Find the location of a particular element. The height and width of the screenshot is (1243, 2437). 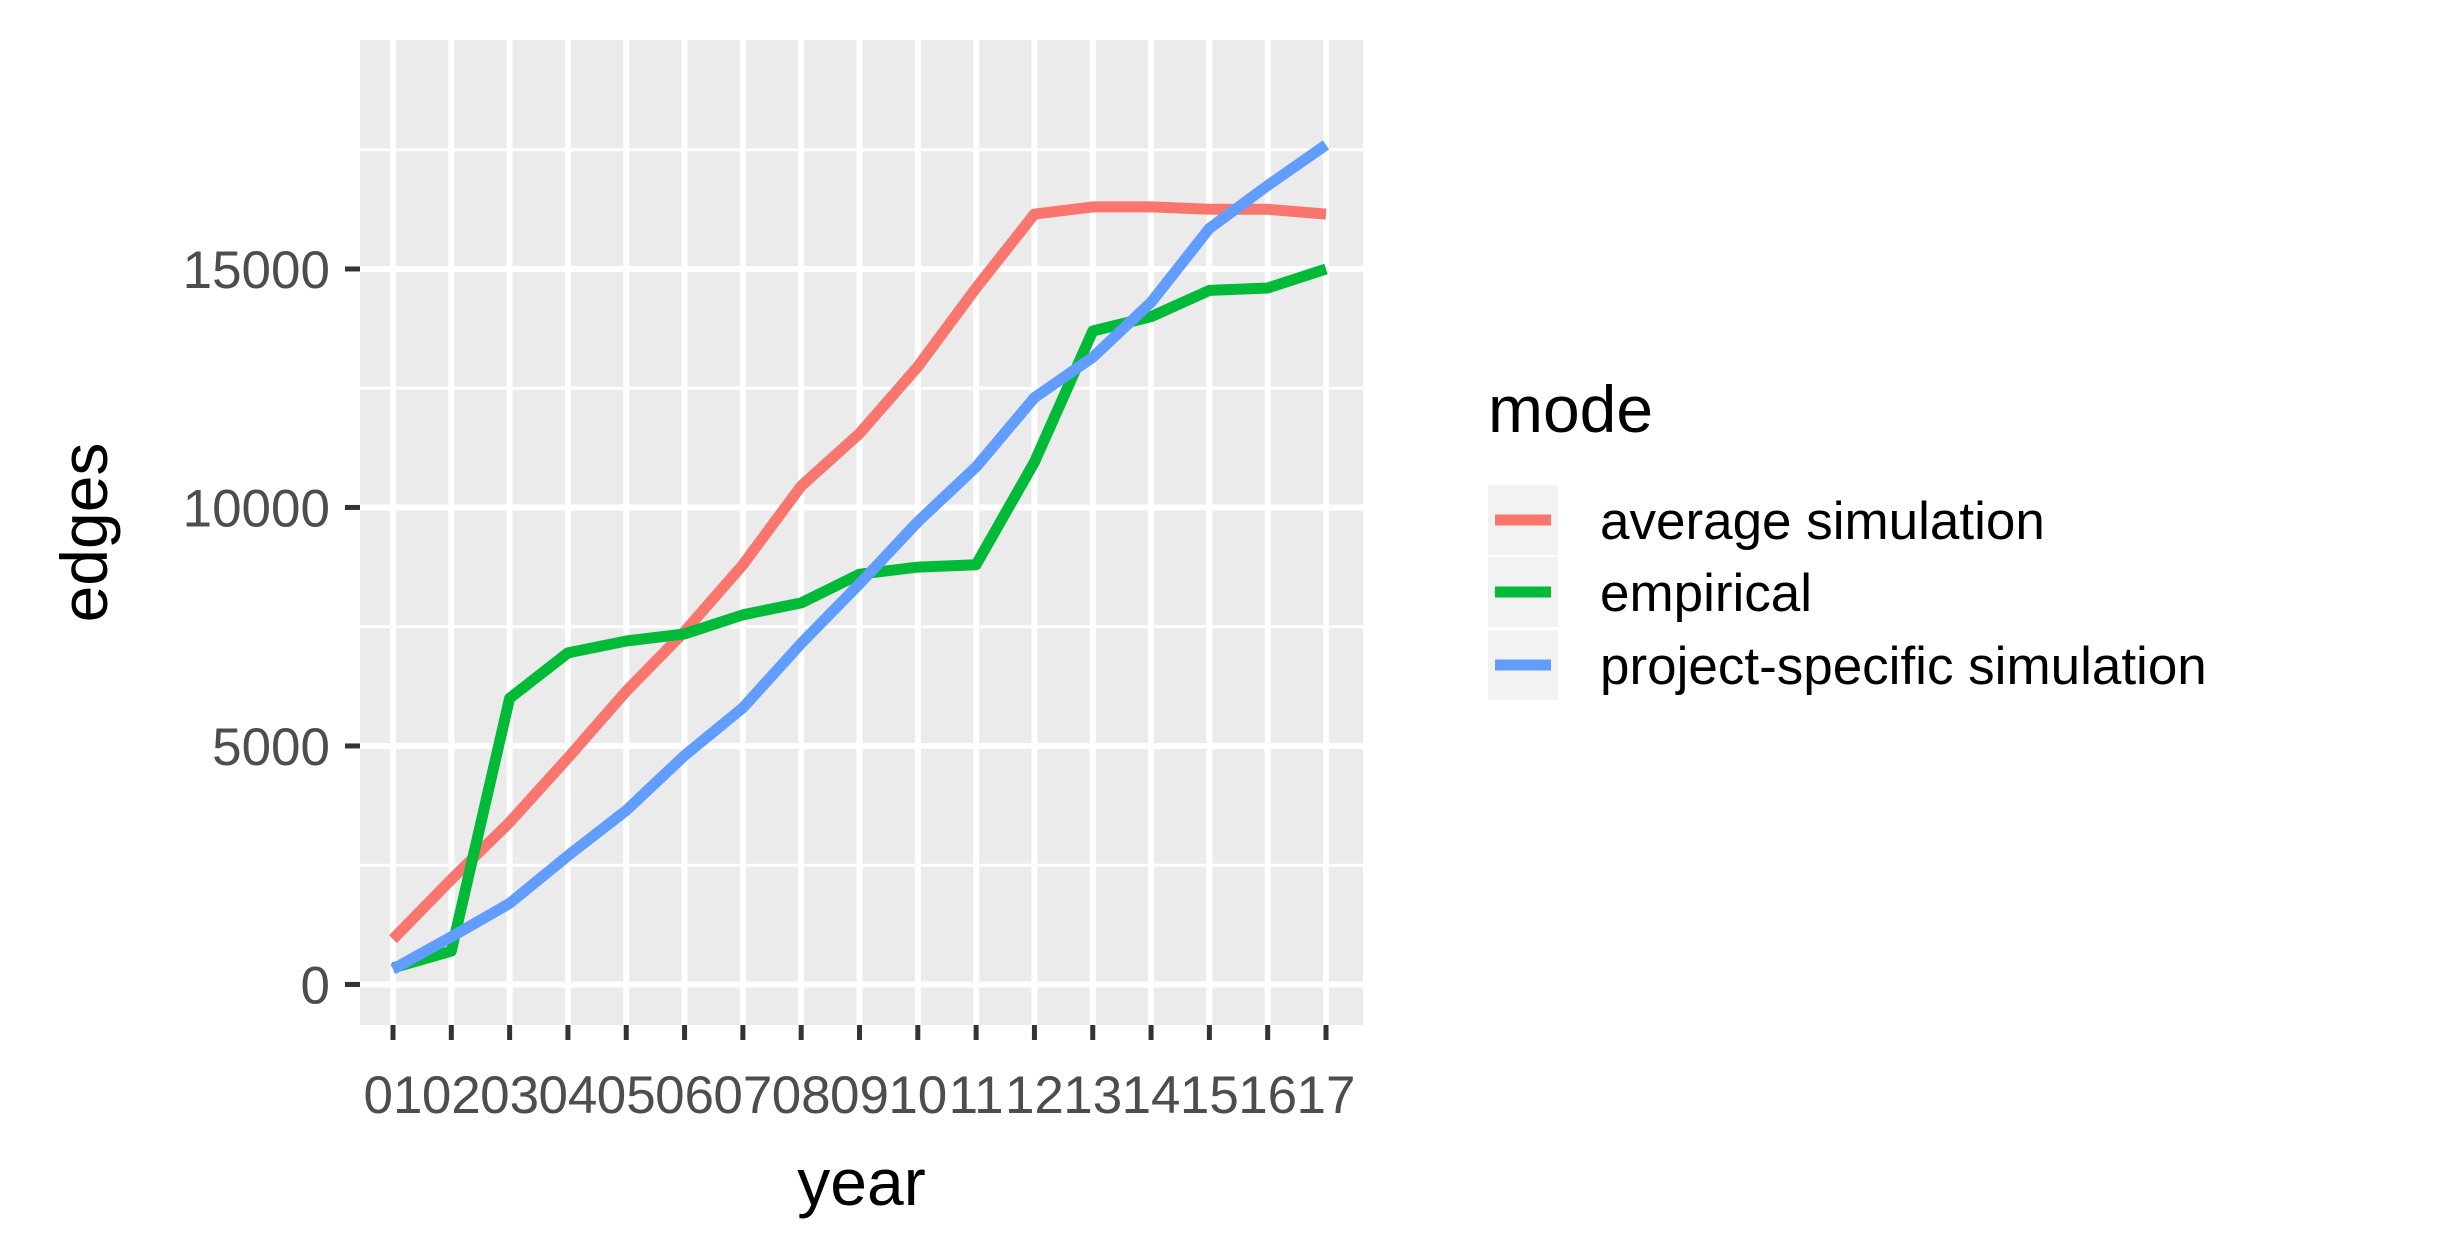

x-tick-label: 13 is located at coordinates (1092, 1095).